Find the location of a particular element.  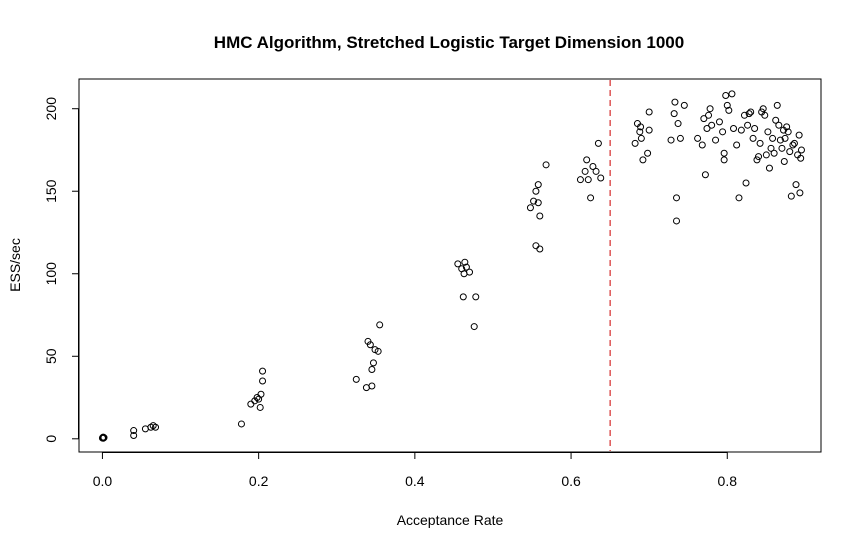

y-axis-label: ESS/sec is located at coordinates (15, 265).